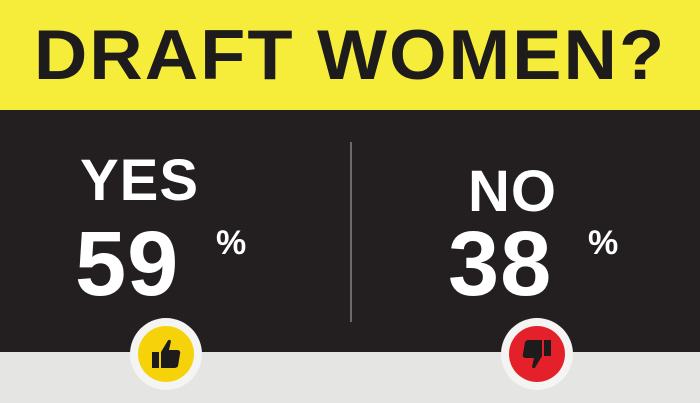 The width and height of the screenshot is (700, 403). What do you see at coordinates (231, 243) in the screenshot?
I see `yes-percent-symbol: %` at bounding box center [231, 243].